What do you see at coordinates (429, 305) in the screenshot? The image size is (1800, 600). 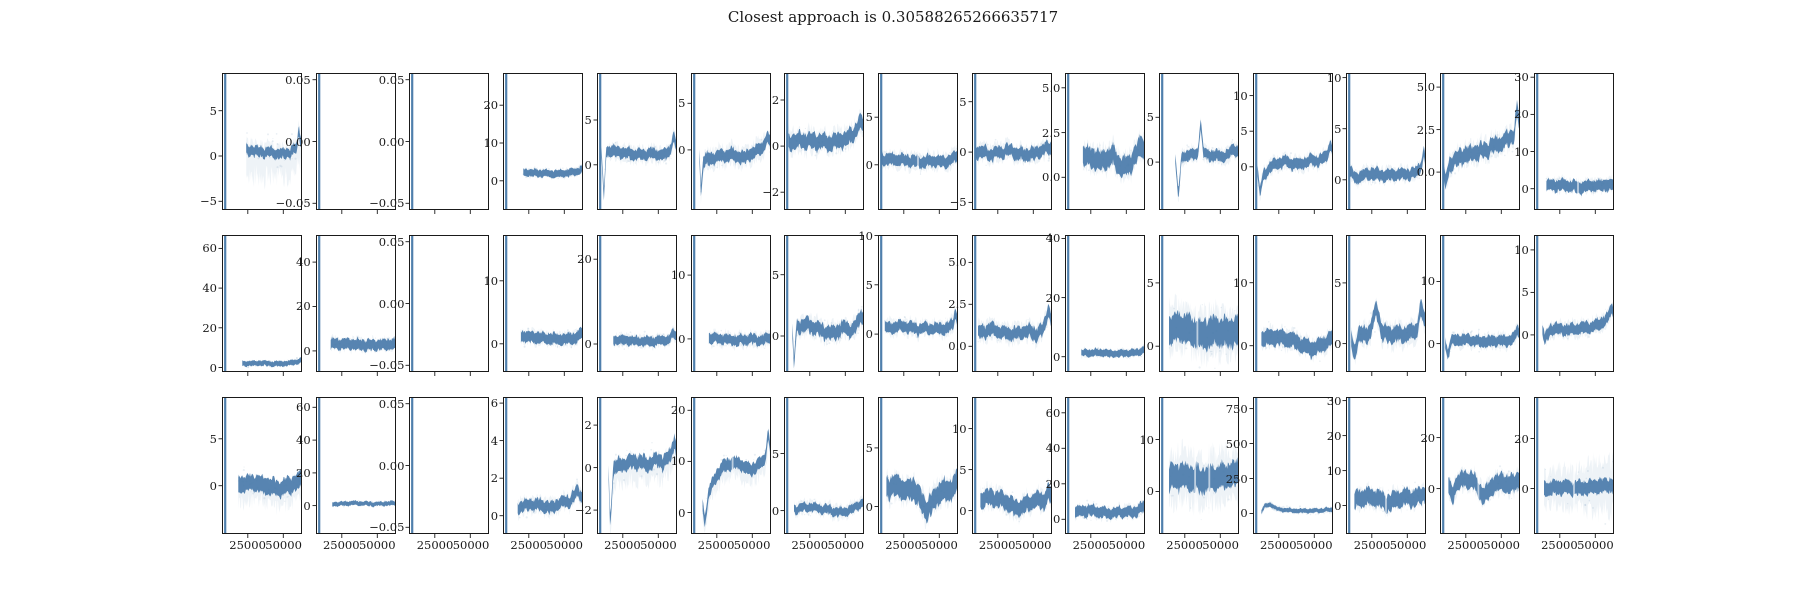 I see `subplot-r2c3: 0.05 0.00 −0.05` at bounding box center [429, 305].